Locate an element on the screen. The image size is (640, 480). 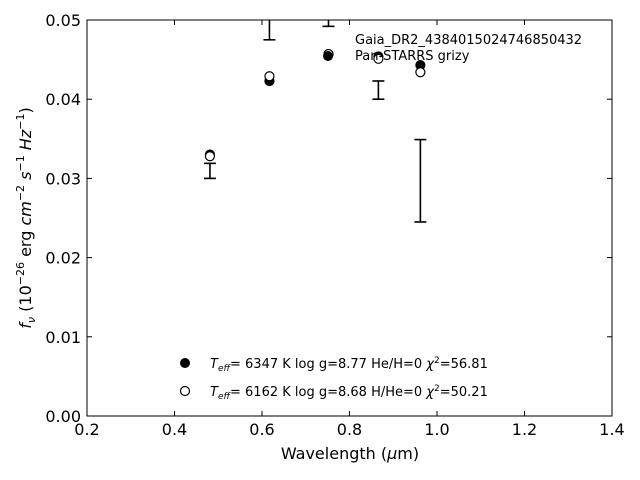
y-axis-label: fν (10−26 erg cm−2 s−1 Hz−1) is located at coordinates (26, 217).